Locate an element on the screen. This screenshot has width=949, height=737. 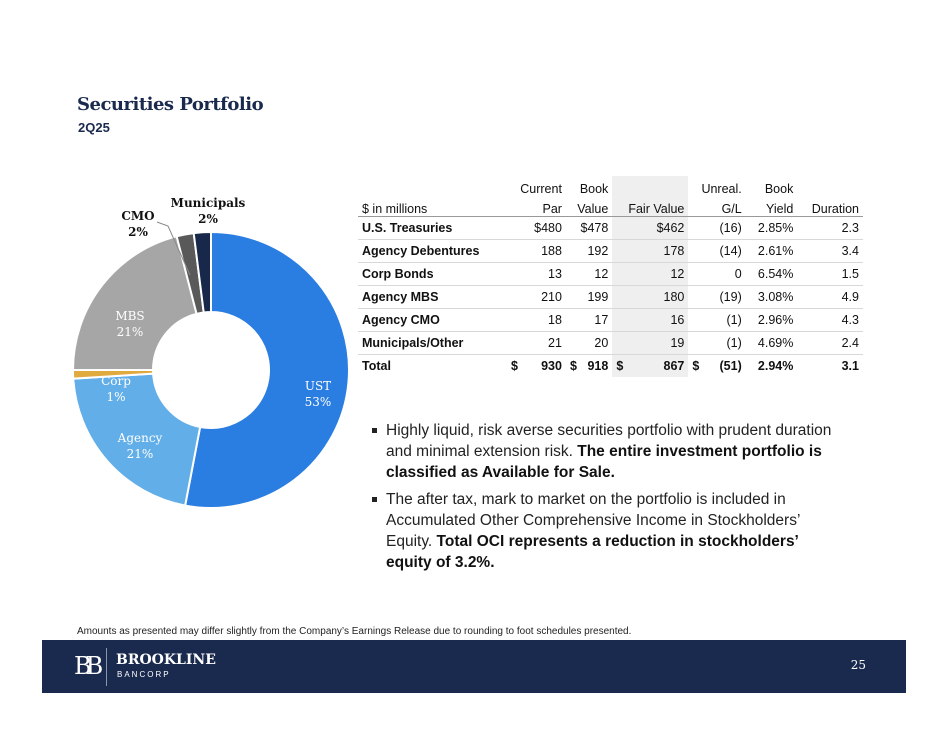
table-row: Municipals/Other 21 20 19 (1) 4.69% 2.4 is located at coordinates (610, 343).